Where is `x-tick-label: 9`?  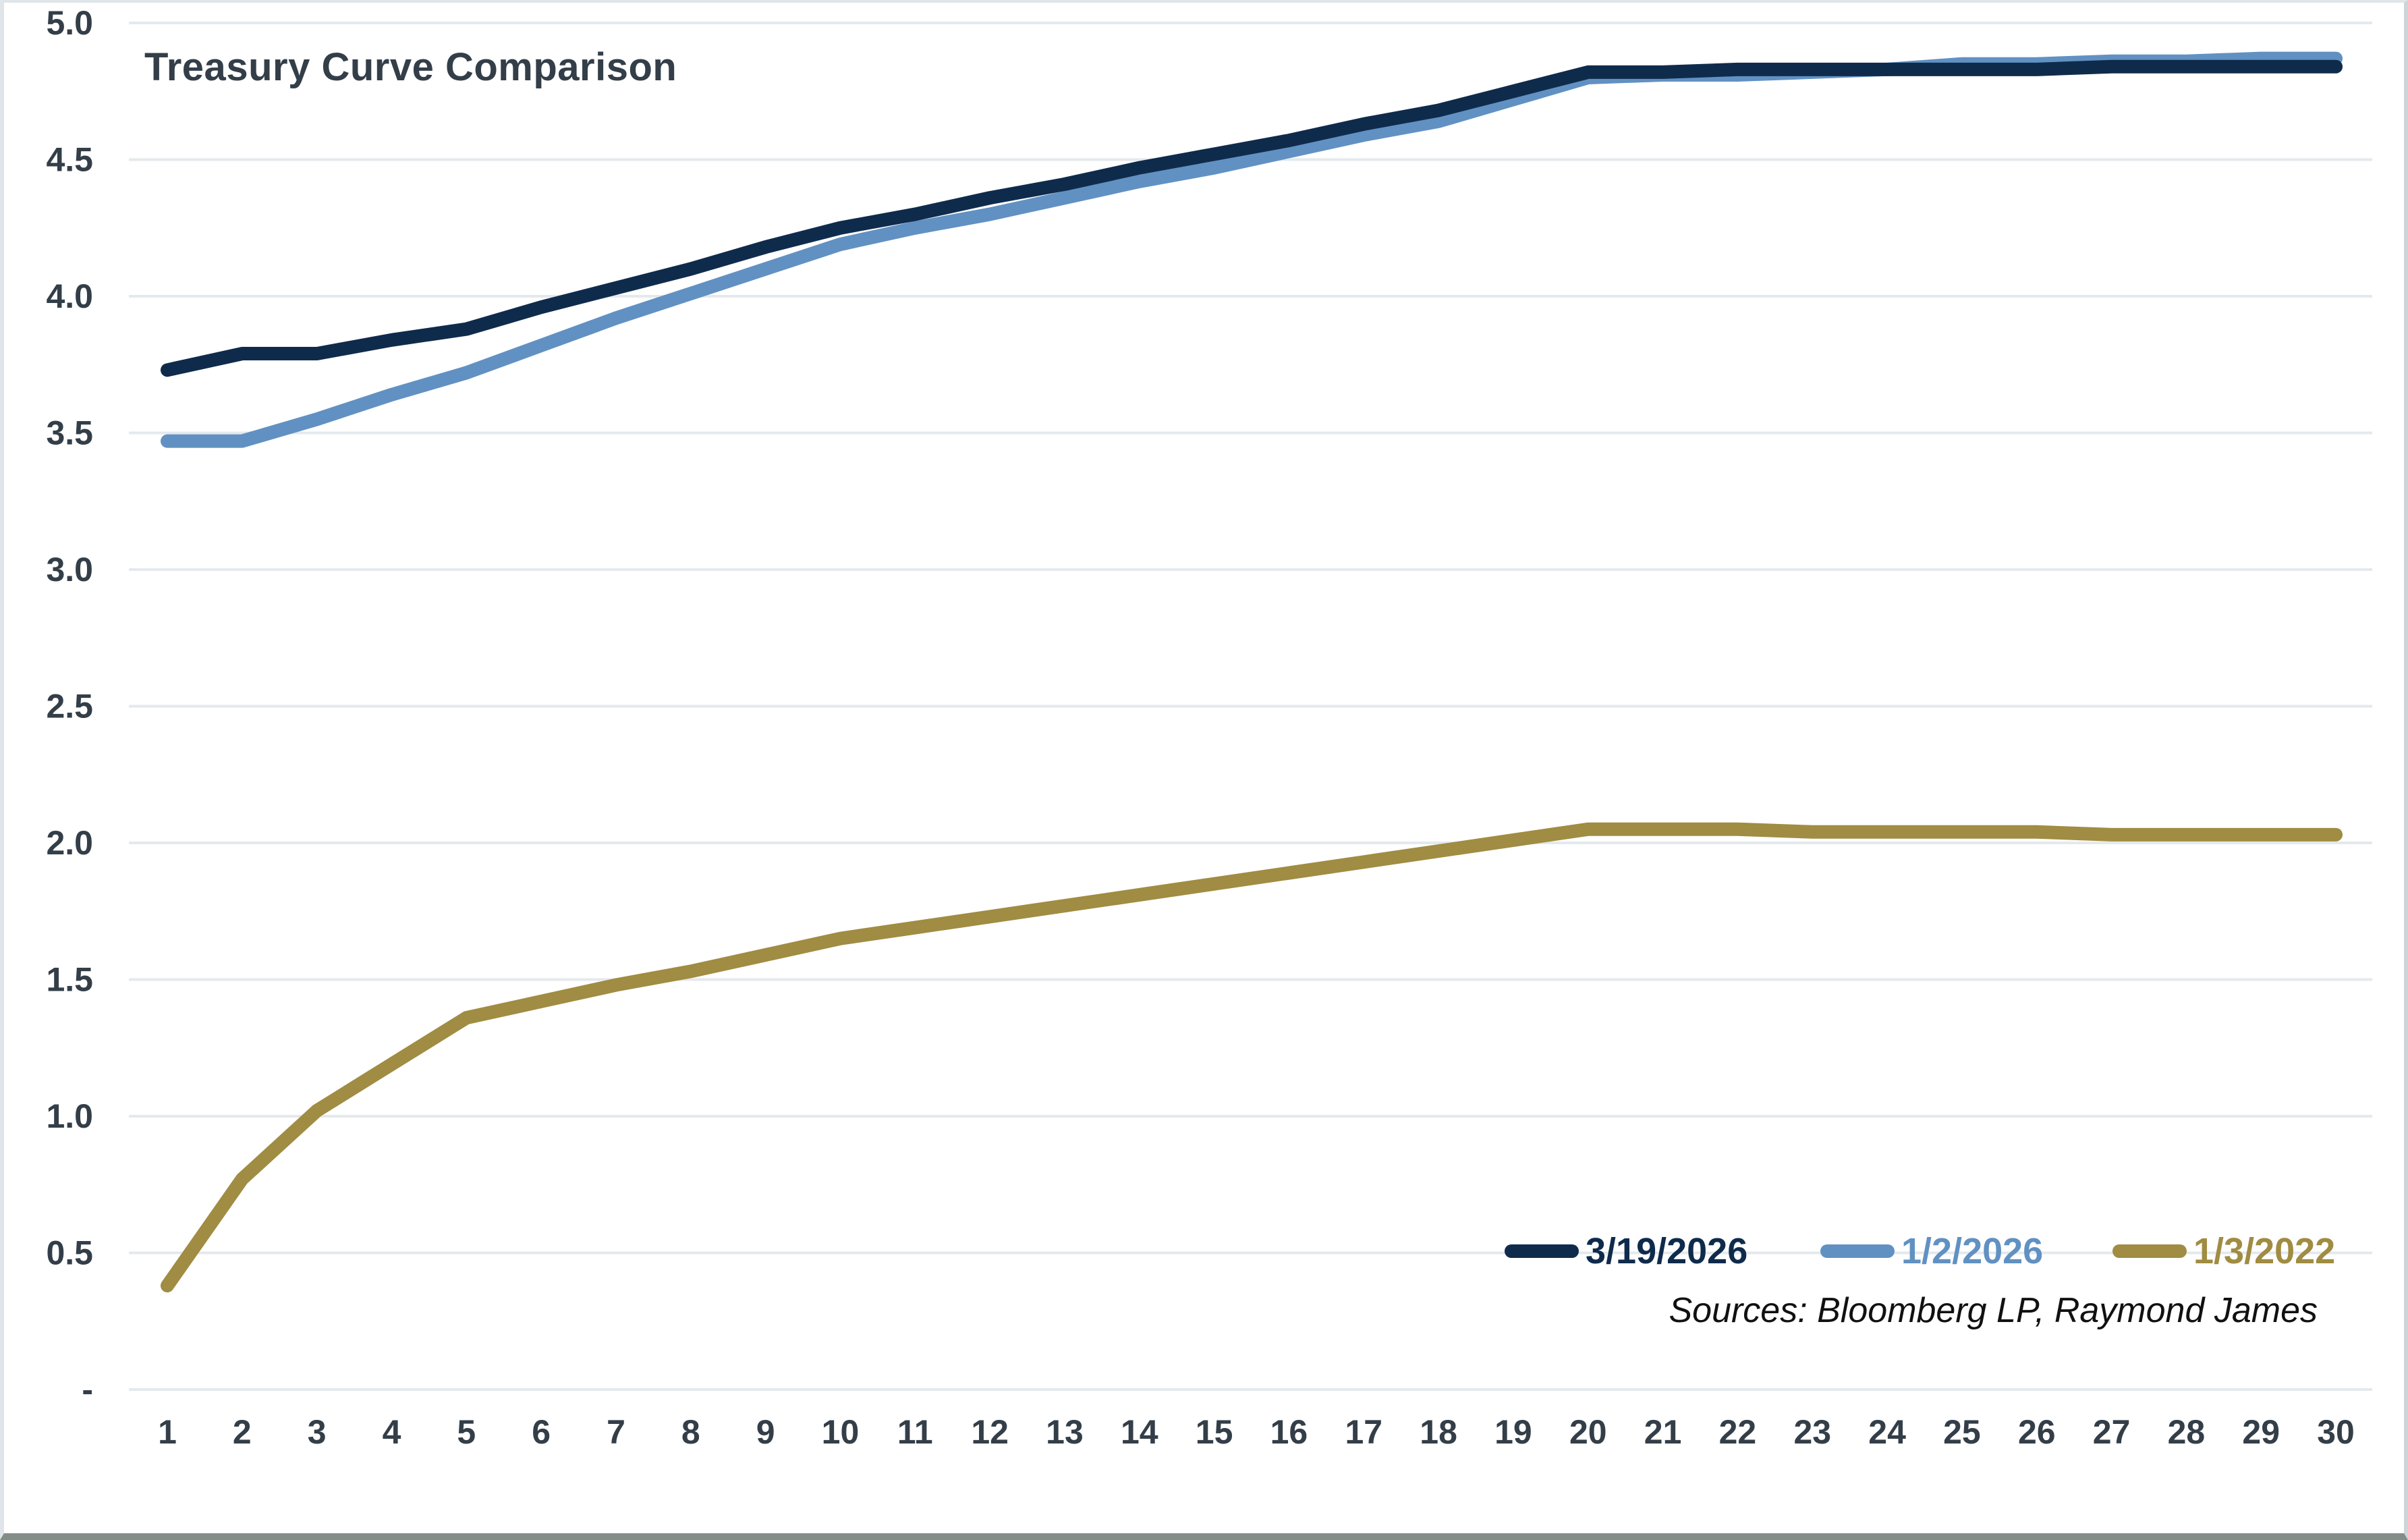
x-tick-label: 9 is located at coordinates (765, 1432).